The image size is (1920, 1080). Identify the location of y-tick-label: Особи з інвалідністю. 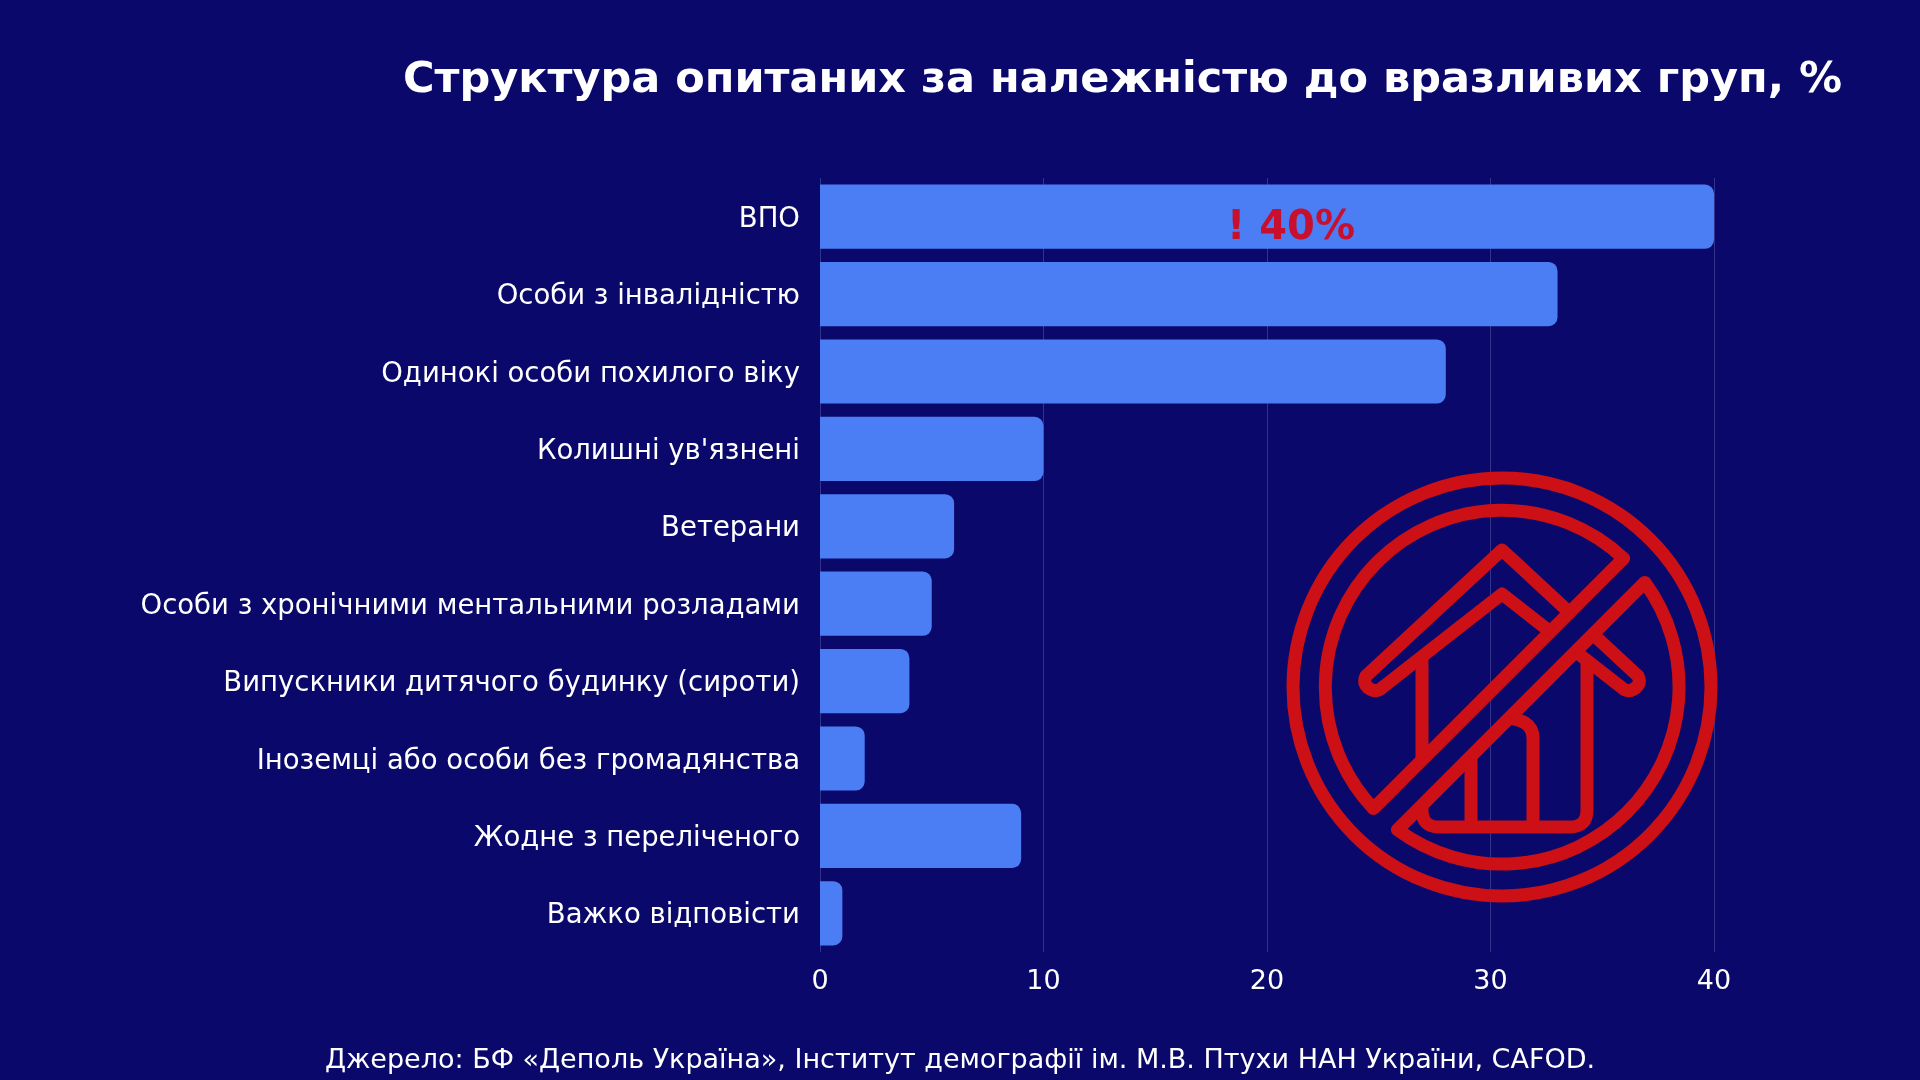
(648, 294).